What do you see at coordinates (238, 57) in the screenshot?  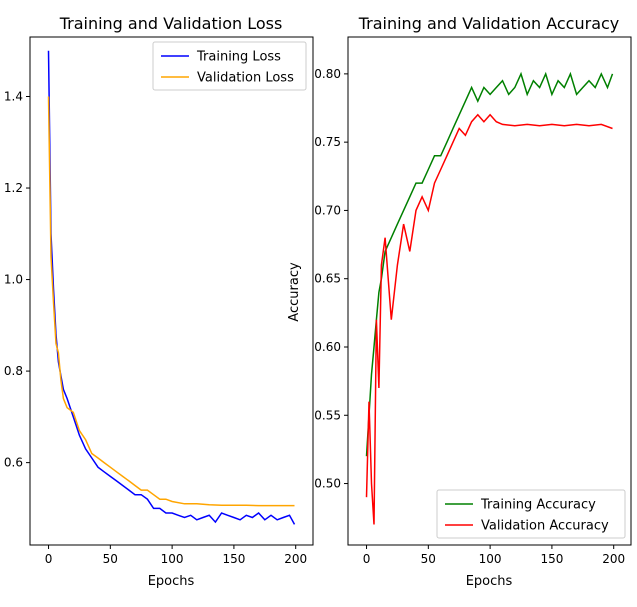 I see `loss-legend-label-0: Training Loss` at bounding box center [238, 57].